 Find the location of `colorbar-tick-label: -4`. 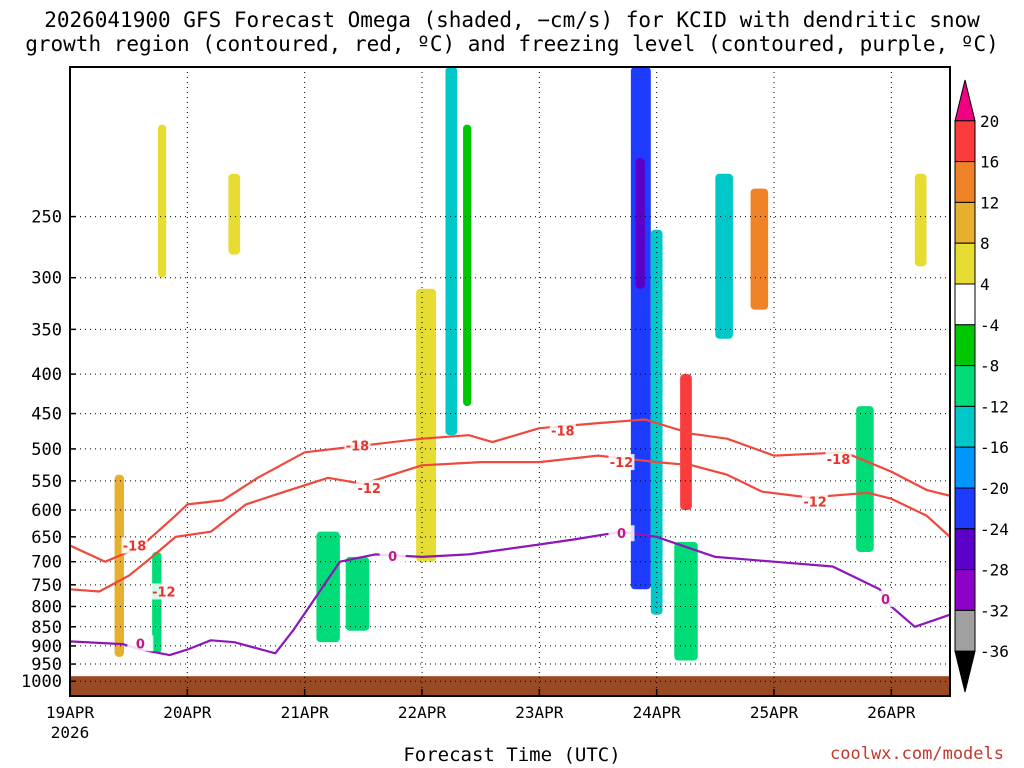

colorbar-tick-label: -4 is located at coordinates (989, 325).